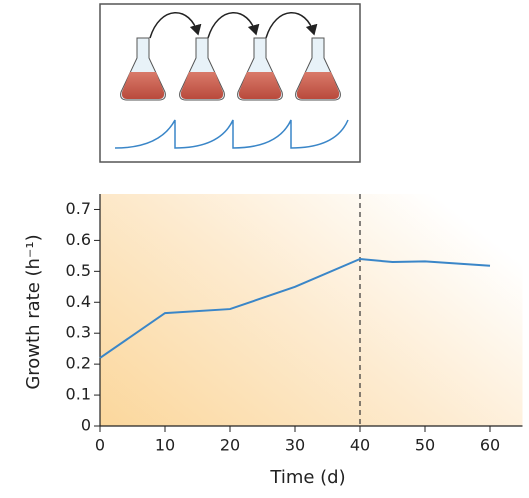  I want to click on y-tick-label: 0.6, so click(78, 239).